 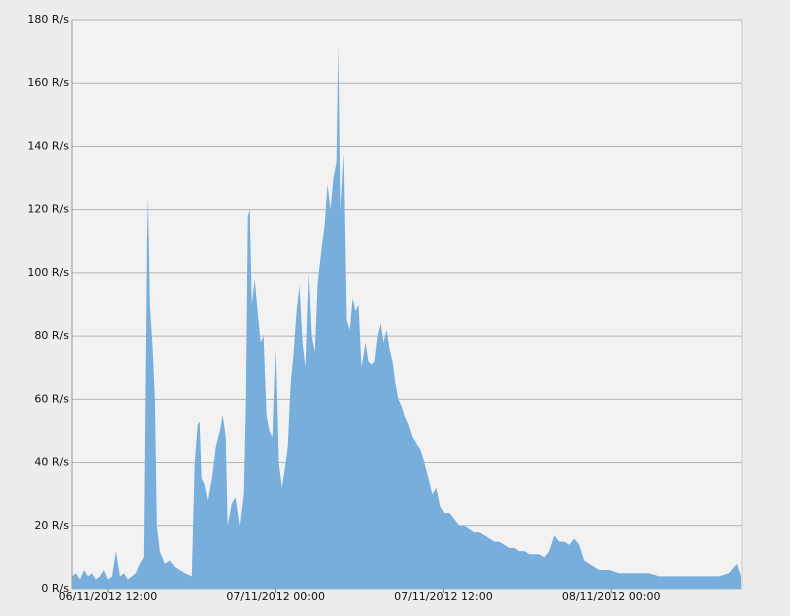 I want to click on y-tick-label: 80 R/s, so click(x=51, y=335).